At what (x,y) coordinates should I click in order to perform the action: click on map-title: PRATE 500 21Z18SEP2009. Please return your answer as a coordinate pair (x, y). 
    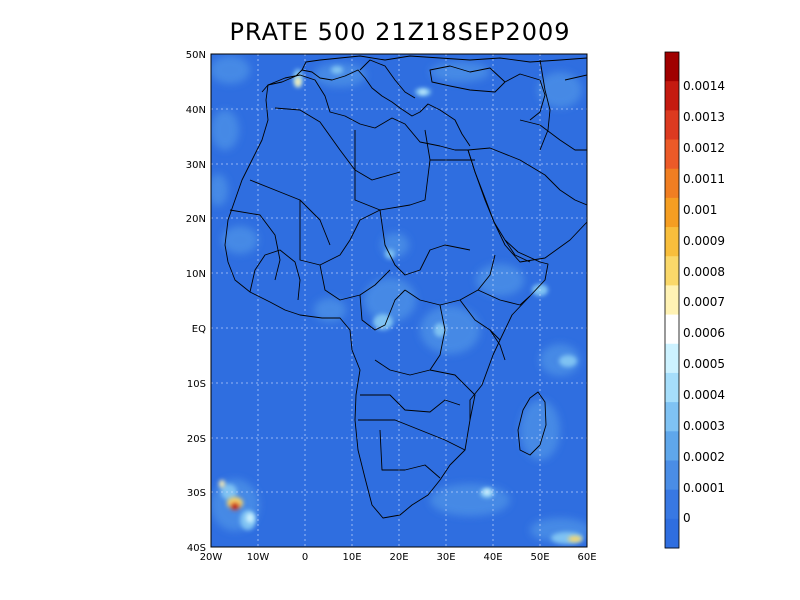
    Looking at the image, I should click on (400, 32).